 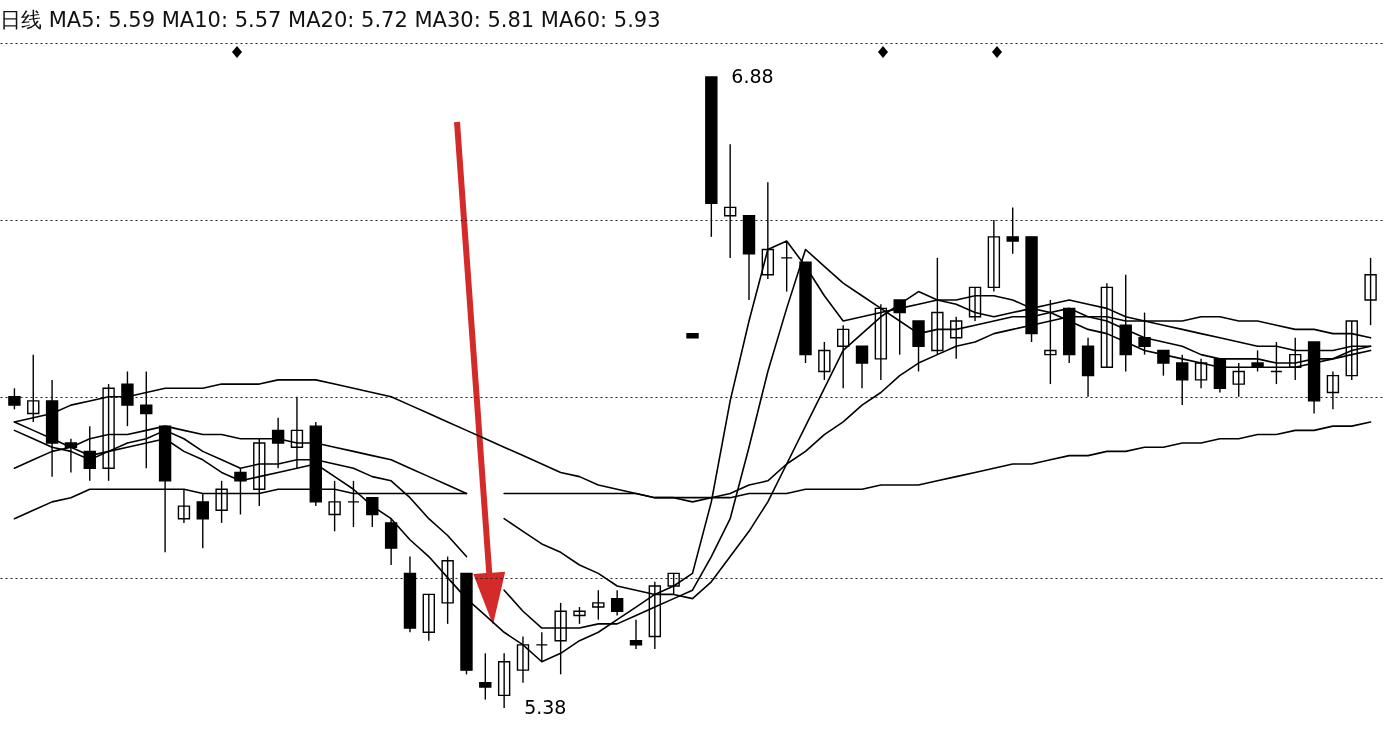 I want to click on chart-title: 日线 MA5: 5.59 MA10: 5.57 MA20: 5.72 MA30: 5.81 MA60: 5.93, so click(x=330, y=20).